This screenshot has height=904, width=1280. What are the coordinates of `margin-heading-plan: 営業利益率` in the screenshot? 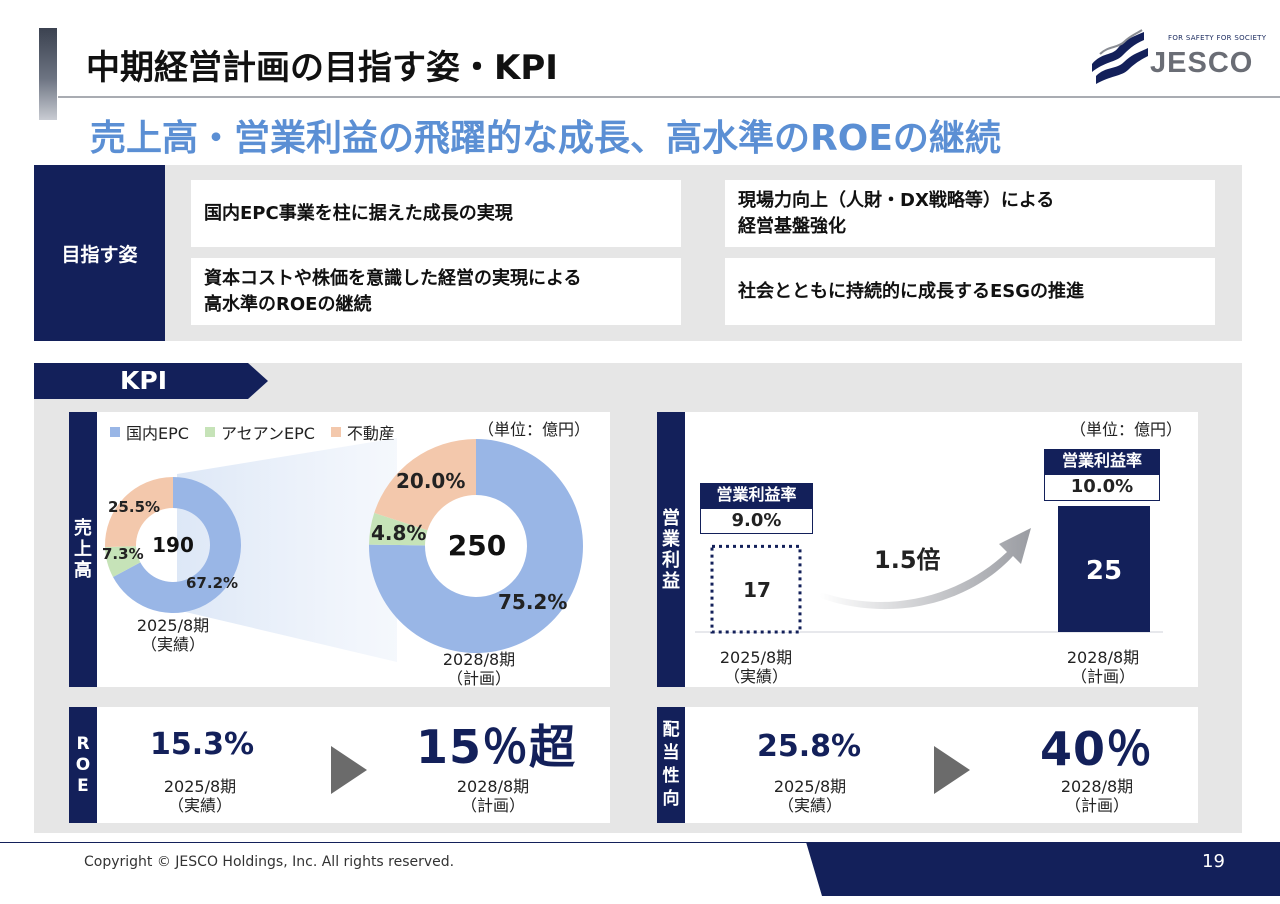 It's located at (1102, 461).